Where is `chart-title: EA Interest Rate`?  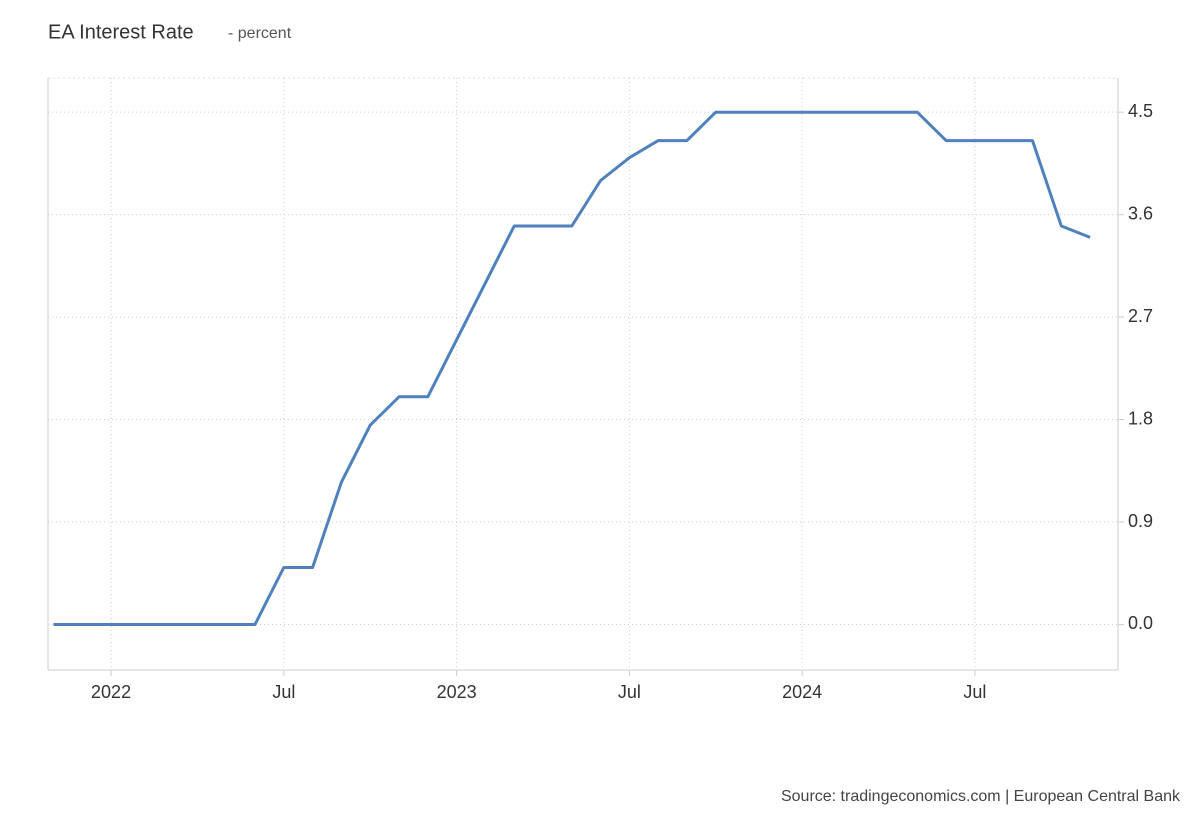 chart-title: EA Interest Rate is located at coordinates (121, 32).